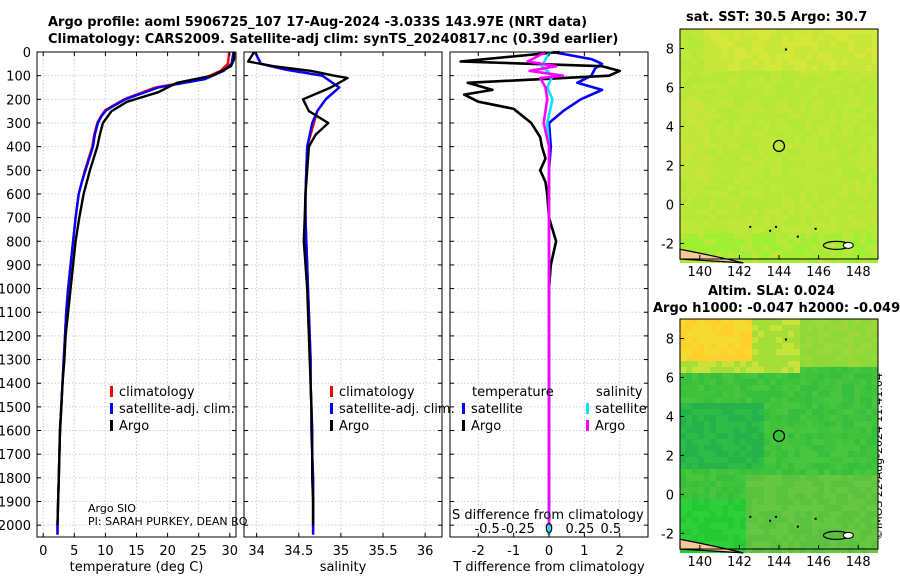  I want to click on map-sst_map, so click(779, 146).